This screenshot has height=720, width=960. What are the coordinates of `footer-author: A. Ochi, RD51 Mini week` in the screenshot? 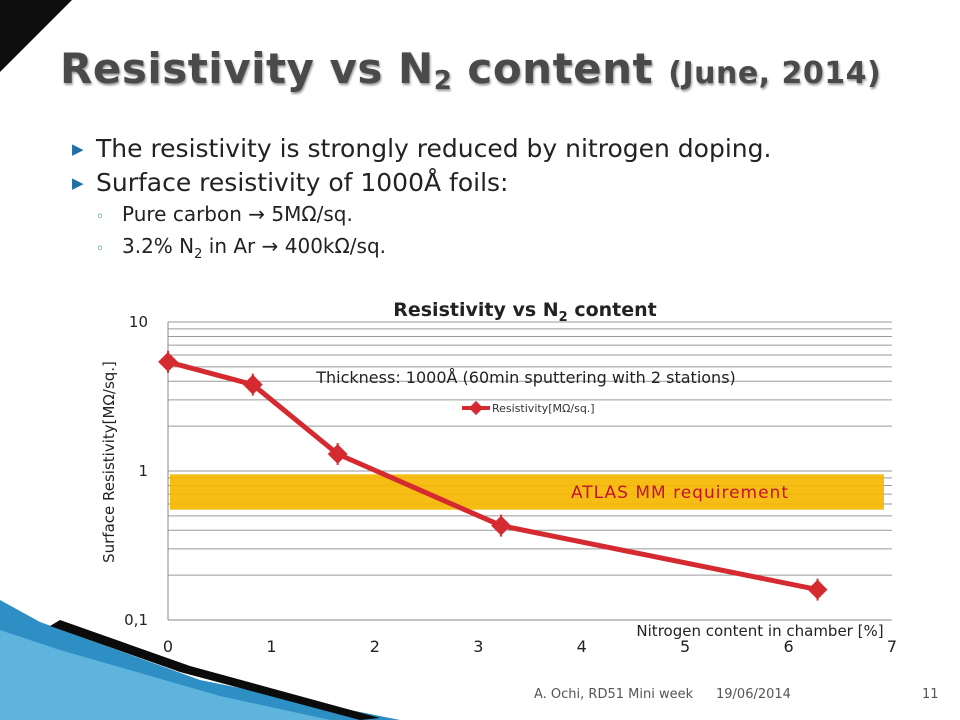 It's located at (614, 694).